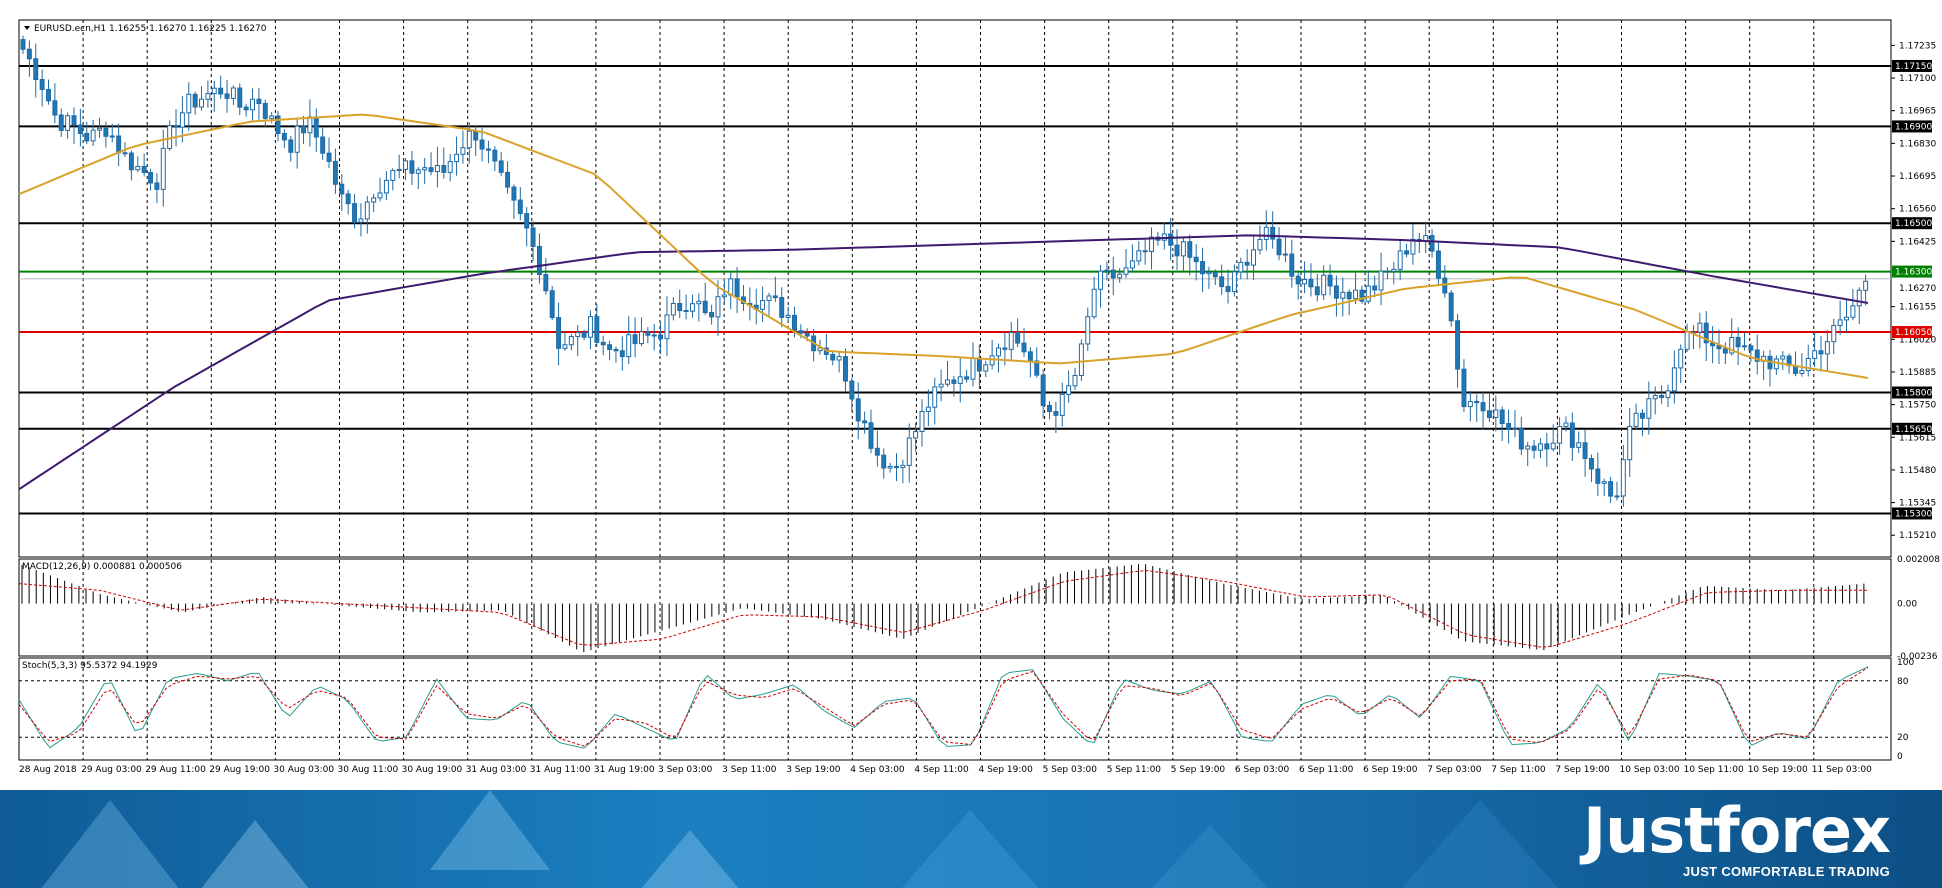 This screenshot has width=1942, height=888. Describe the element at coordinates (1518, 770) in the screenshot. I see `time-axis-label: 7 Sep 11:00` at that location.